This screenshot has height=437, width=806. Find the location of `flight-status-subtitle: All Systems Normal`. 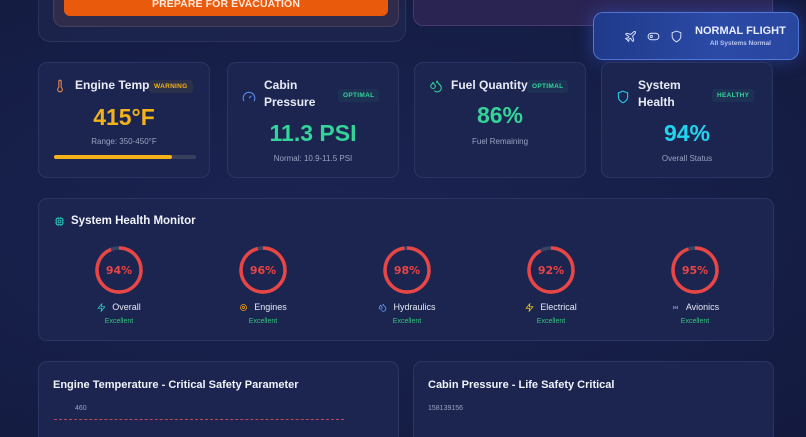

flight-status-subtitle: All Systems Normal is located at coordinates (740, 43).